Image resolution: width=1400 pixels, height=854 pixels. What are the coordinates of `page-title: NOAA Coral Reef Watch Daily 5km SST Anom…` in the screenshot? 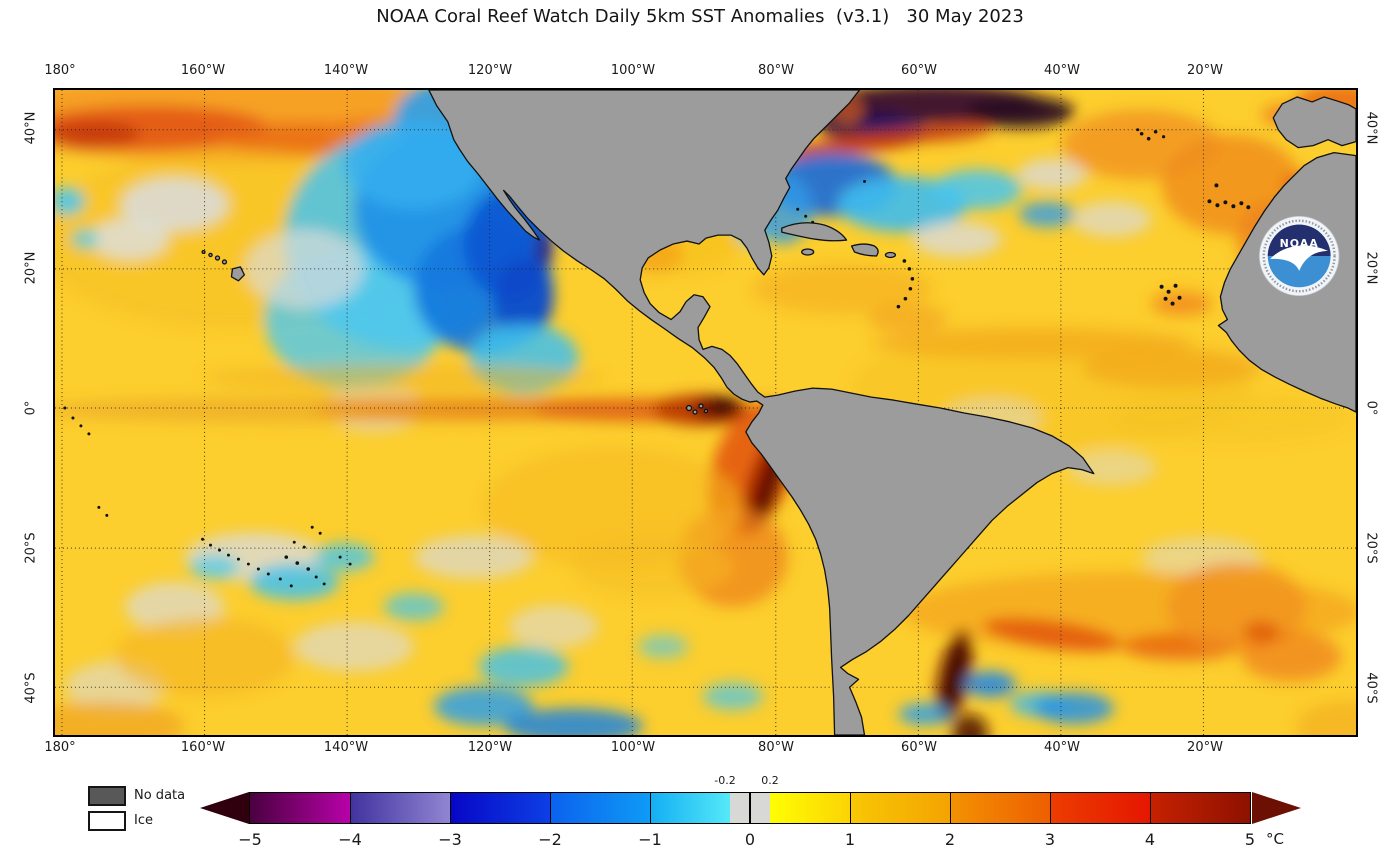 It's located at (700, 16).